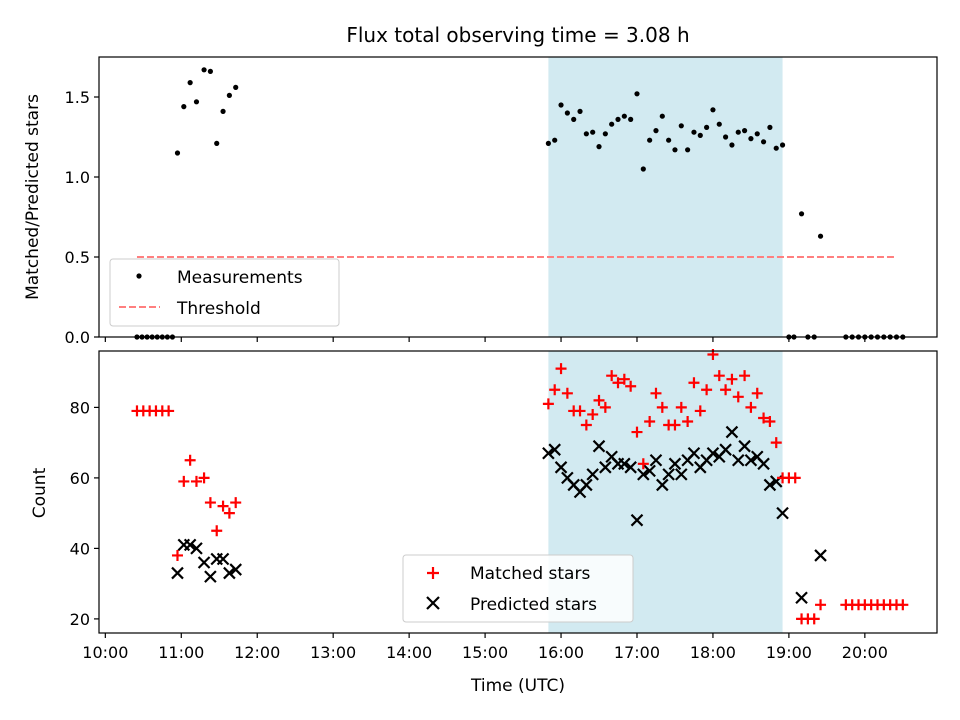 The height and width of the screenshot is (720, 960). What do you see at coordinates (33, 197) in the screenshot?
I see `top-y-axis-label: Matched/Predicted stars` at bounding box center [33, 197].